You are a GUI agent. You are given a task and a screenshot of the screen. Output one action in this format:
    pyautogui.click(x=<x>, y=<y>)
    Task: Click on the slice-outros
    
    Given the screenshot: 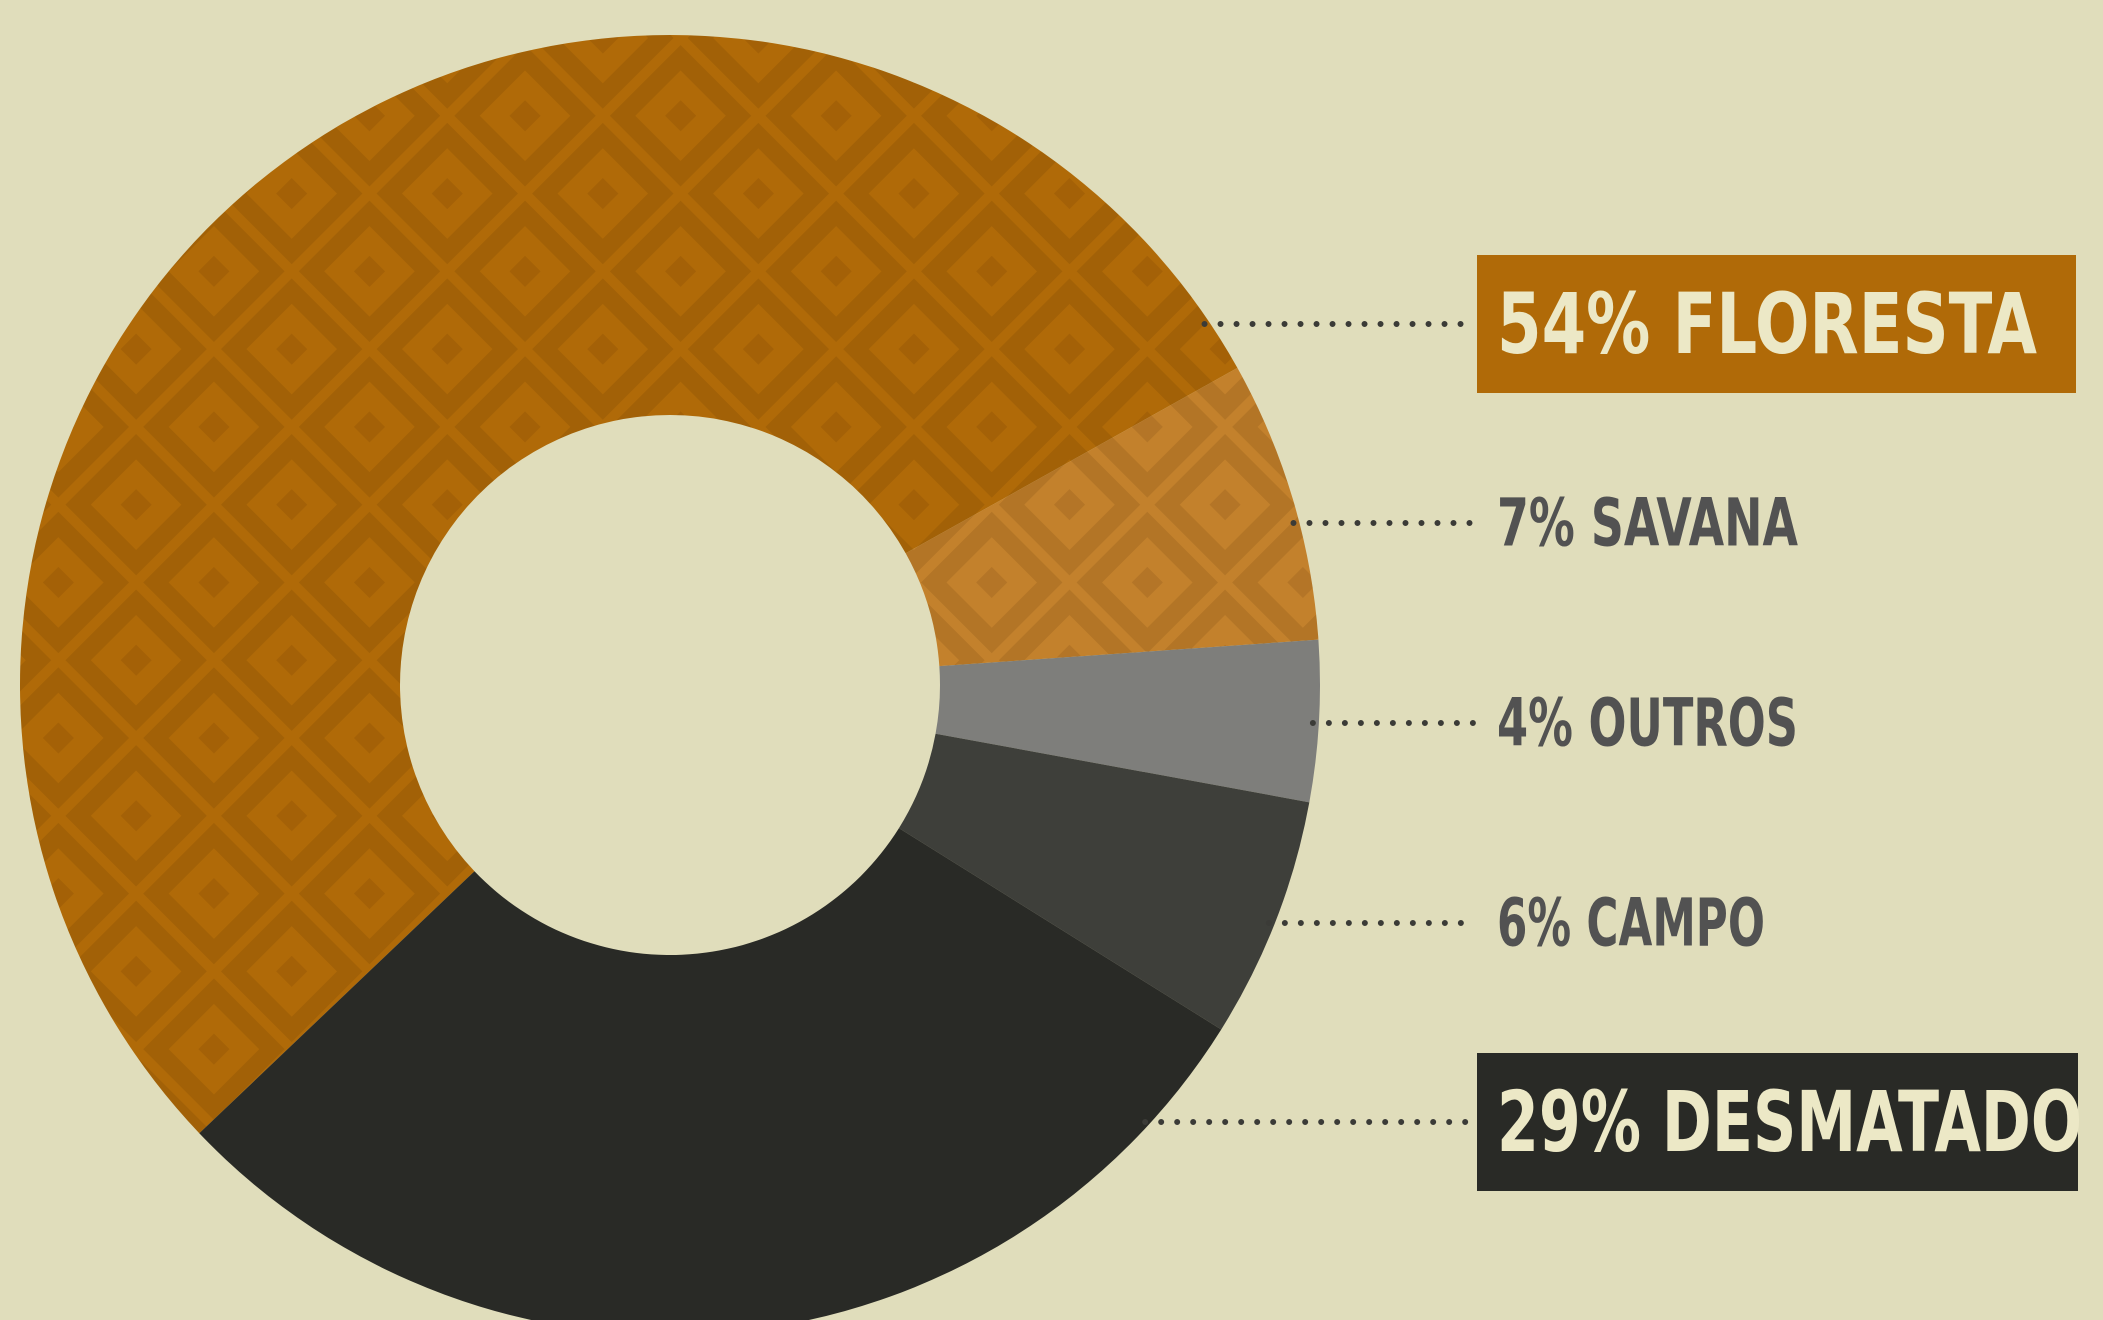 What is the action you would take?
    pyautogui.click(x=1127, y=721)
    